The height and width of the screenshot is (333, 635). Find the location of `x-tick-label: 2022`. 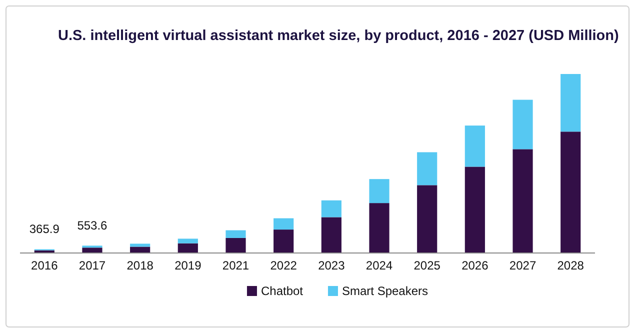

x-tick-label: 2022 is located at coordinates (284, 265).